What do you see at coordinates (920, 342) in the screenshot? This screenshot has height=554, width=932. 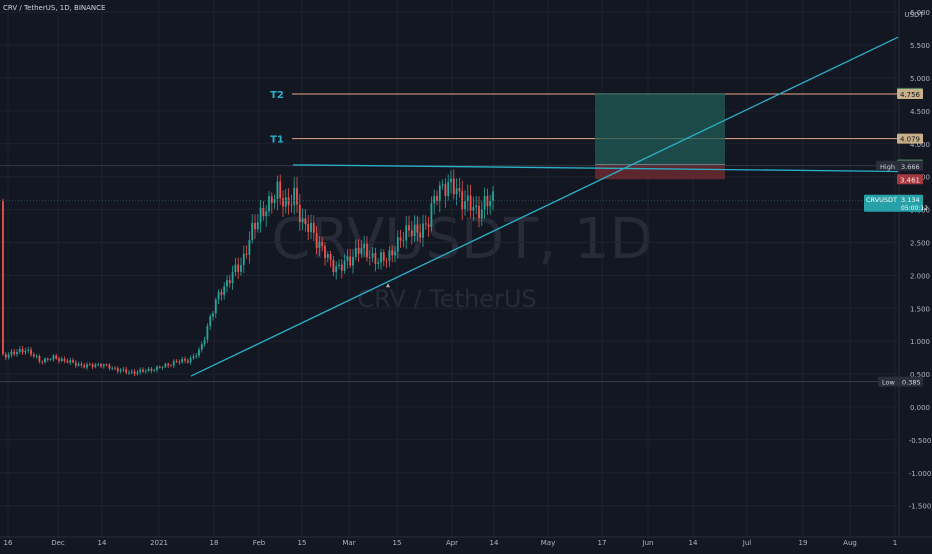 I see `price-tick-label: 1.000` at bounding box center [920, 342].